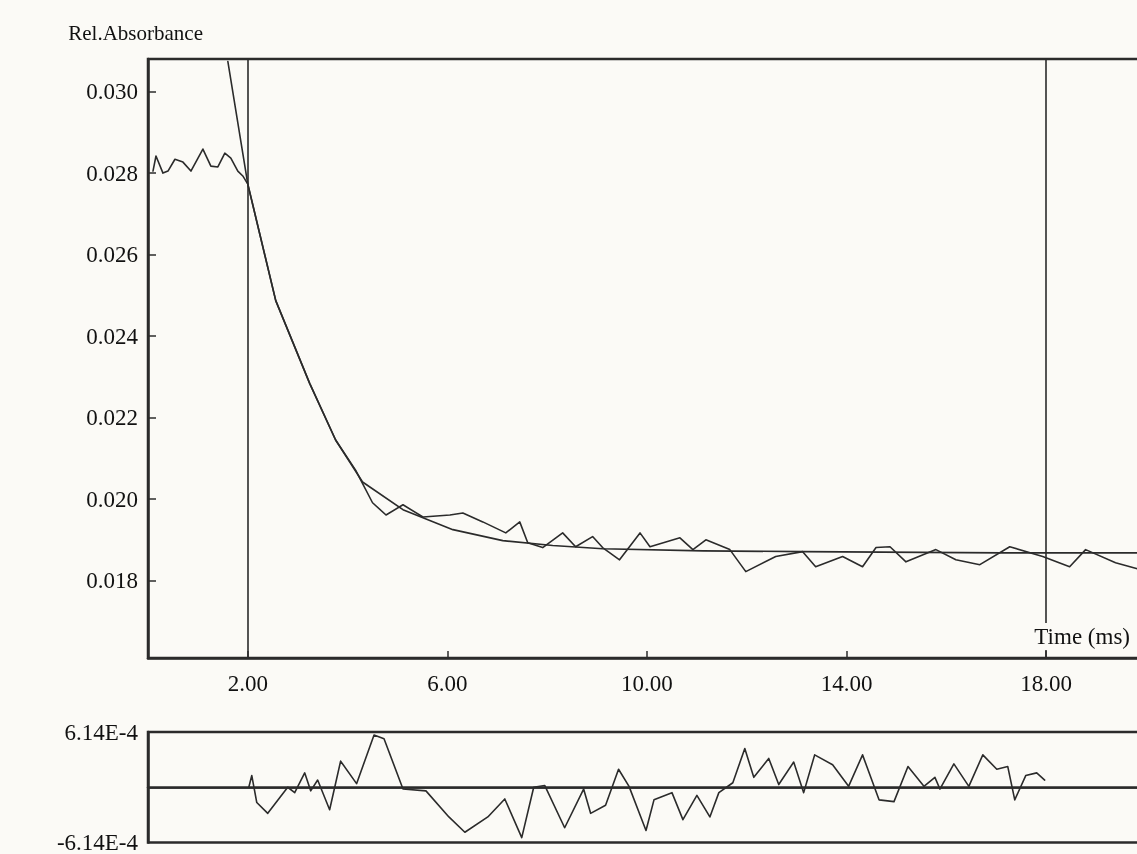  I want to click on x-tick-label: 14.00, so click(846, 683).